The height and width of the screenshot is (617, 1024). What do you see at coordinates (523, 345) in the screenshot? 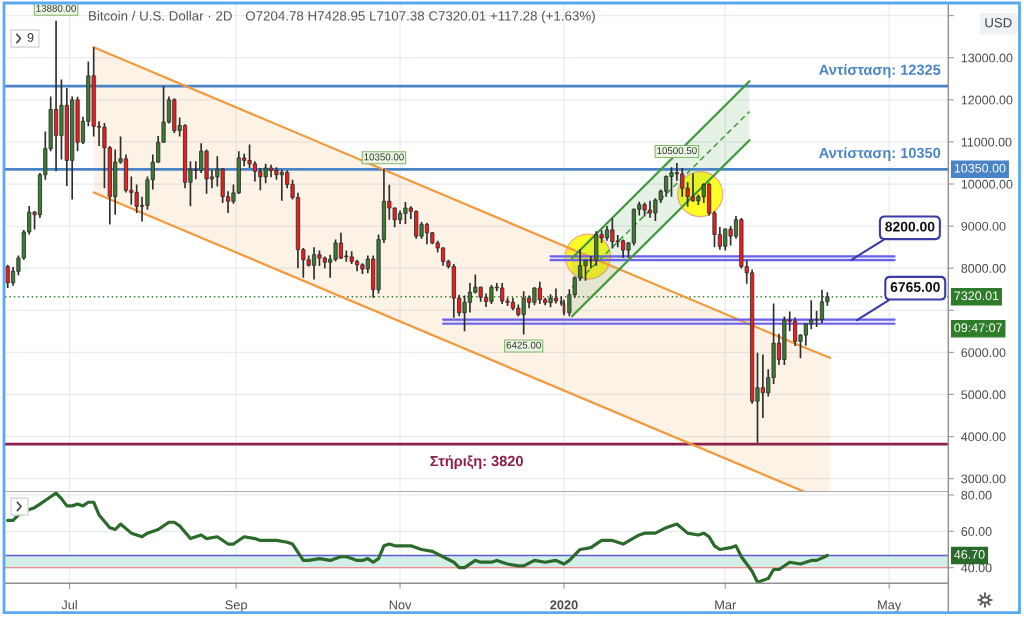
I see `annotation: 6425.00` at bounding box center [523, 345].